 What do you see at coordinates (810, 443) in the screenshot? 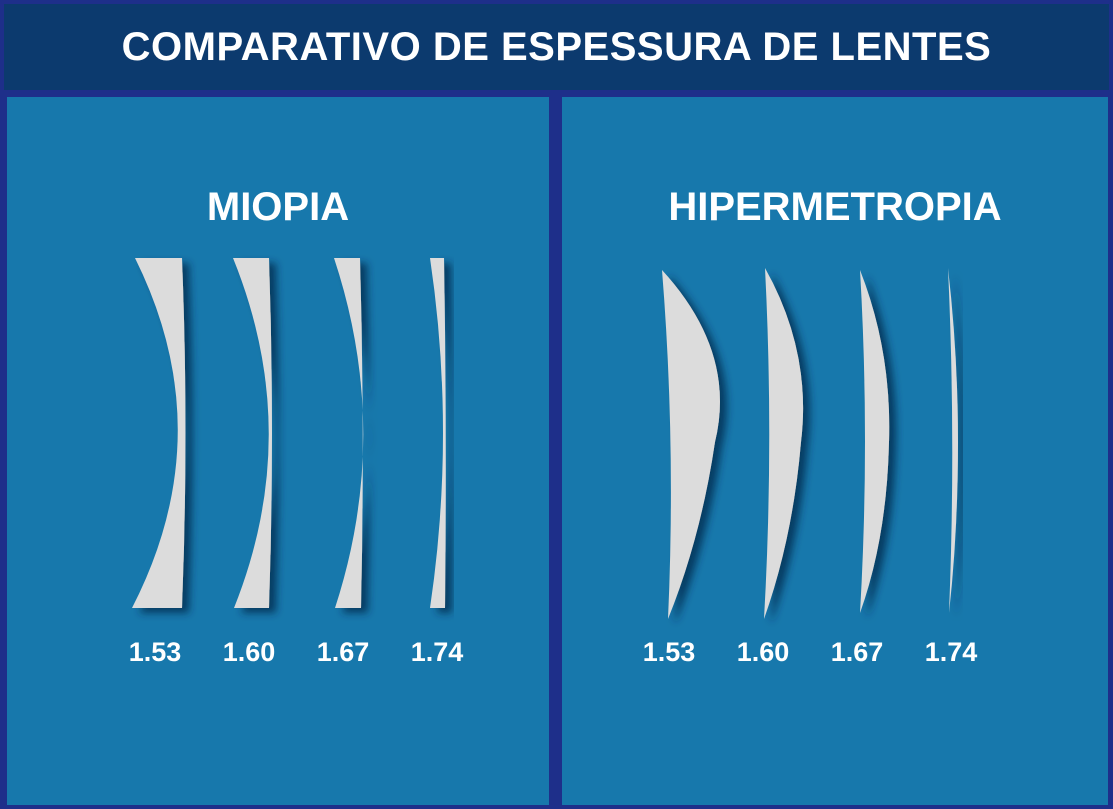
I see `hyperopia-lens-drawing` at bounding box center [810, 443].